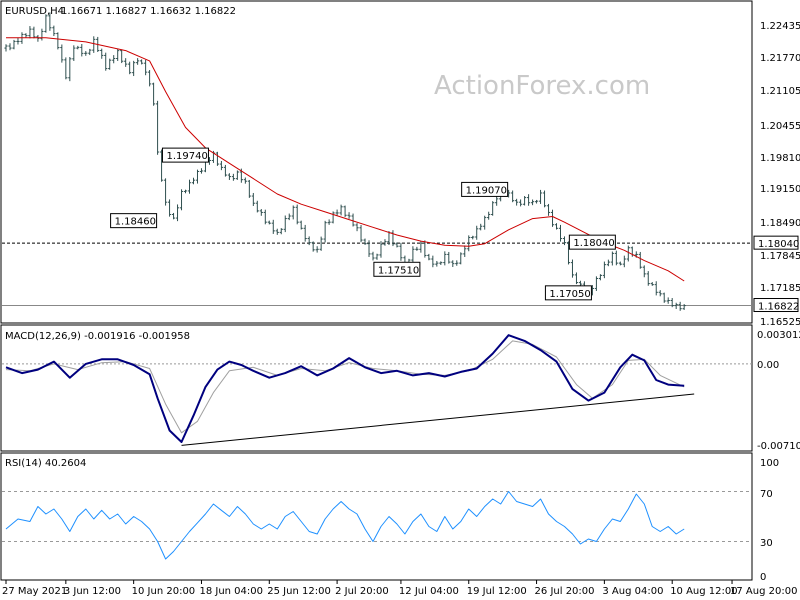 The image size is (800, 600). I want to click on price-tick: 1.16525, so click(780, 322).